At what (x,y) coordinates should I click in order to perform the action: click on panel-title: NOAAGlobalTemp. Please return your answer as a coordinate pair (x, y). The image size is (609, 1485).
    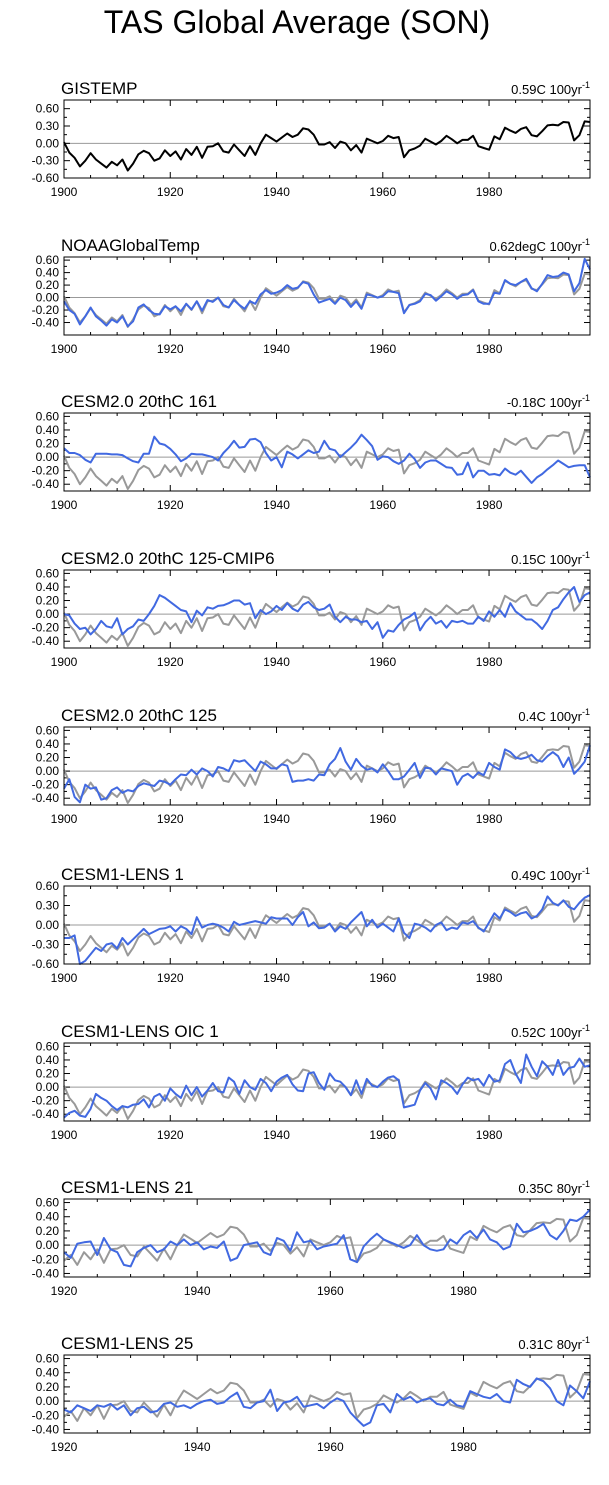
    Looking at the image, I should click on (130, 245).